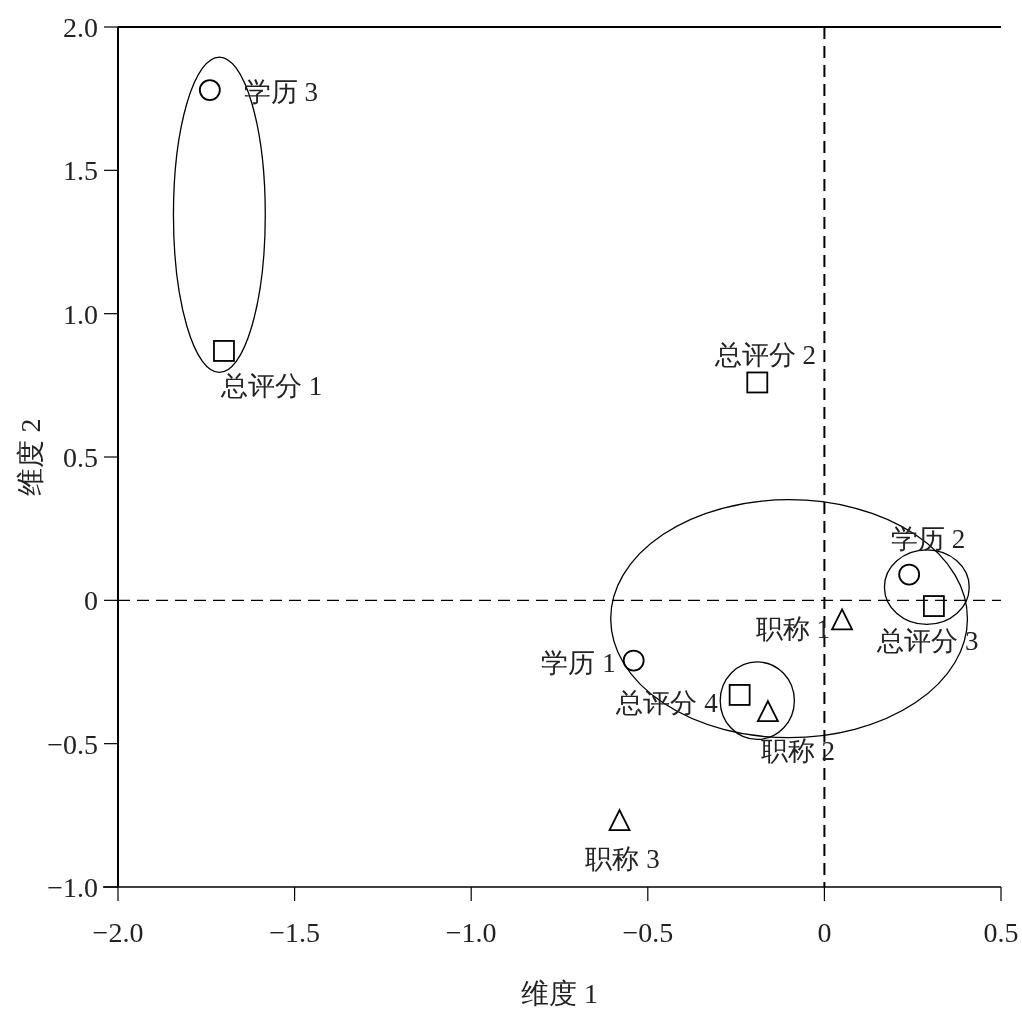  I want to click on annotation: 总评分 1, so click(271, 385).